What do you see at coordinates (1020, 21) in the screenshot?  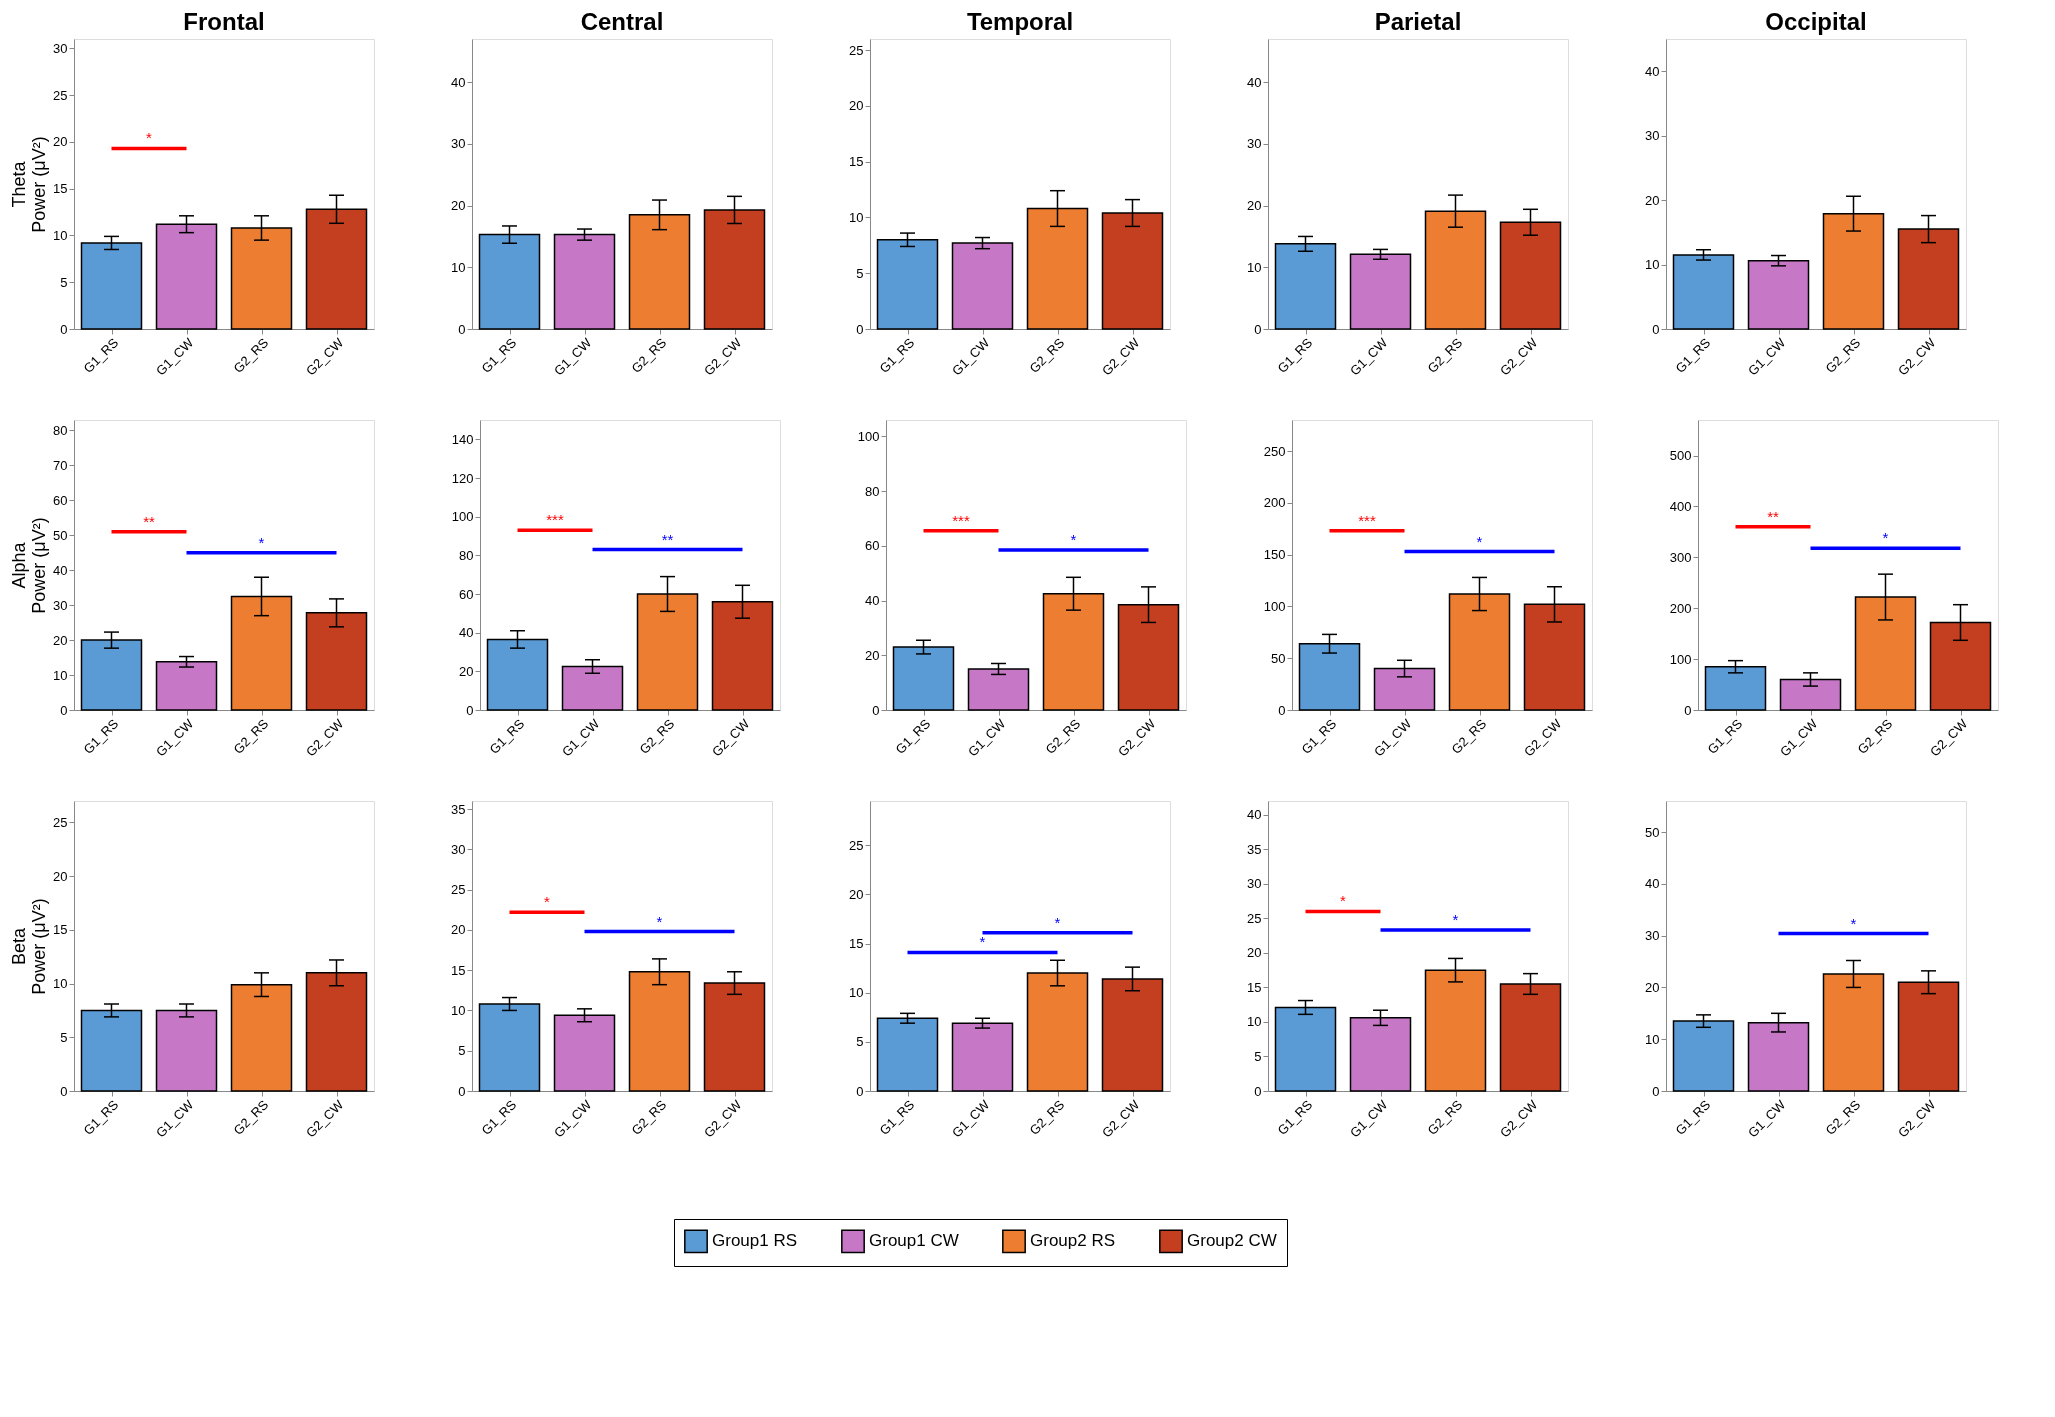 I see `chart-title: Temporal` at bounding box center [1020, 21].